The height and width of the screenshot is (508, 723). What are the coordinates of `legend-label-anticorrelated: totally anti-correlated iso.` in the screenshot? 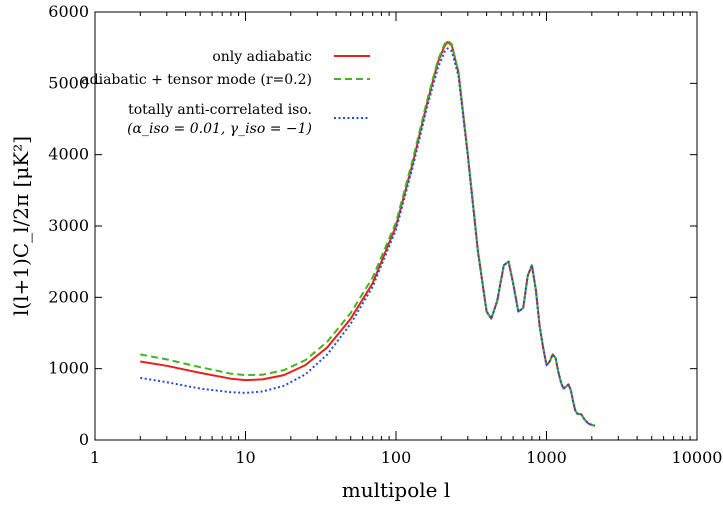 It's located at (220, 110).